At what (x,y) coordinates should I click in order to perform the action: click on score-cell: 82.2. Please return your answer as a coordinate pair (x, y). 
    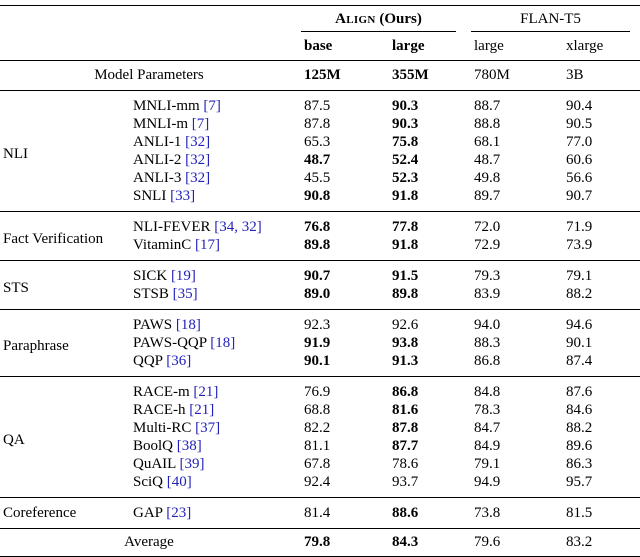
    Looking at the image, I should click on (317, 428).